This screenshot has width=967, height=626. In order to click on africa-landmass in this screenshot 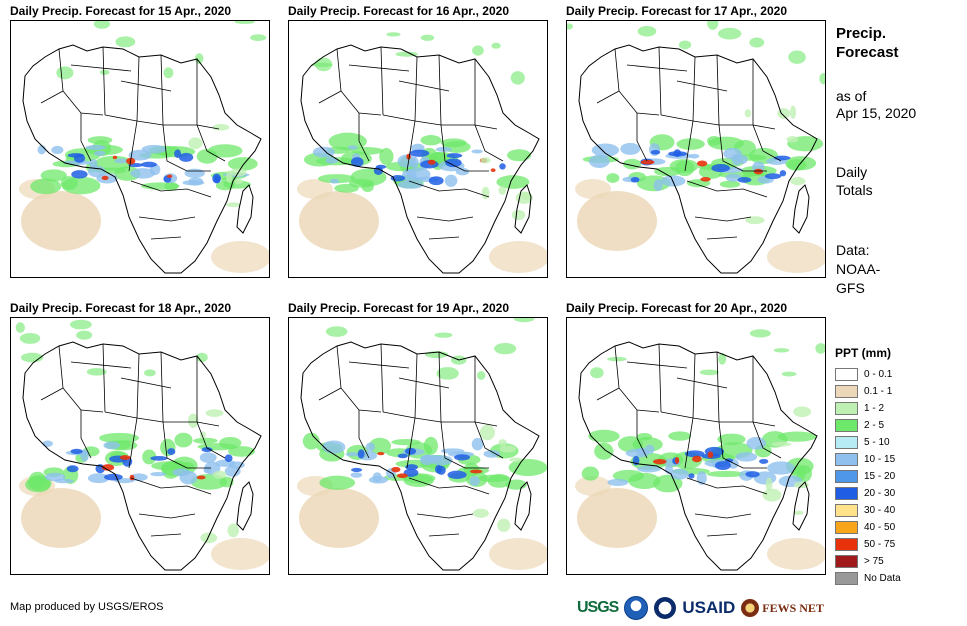, I will do `click(142, 456)`.